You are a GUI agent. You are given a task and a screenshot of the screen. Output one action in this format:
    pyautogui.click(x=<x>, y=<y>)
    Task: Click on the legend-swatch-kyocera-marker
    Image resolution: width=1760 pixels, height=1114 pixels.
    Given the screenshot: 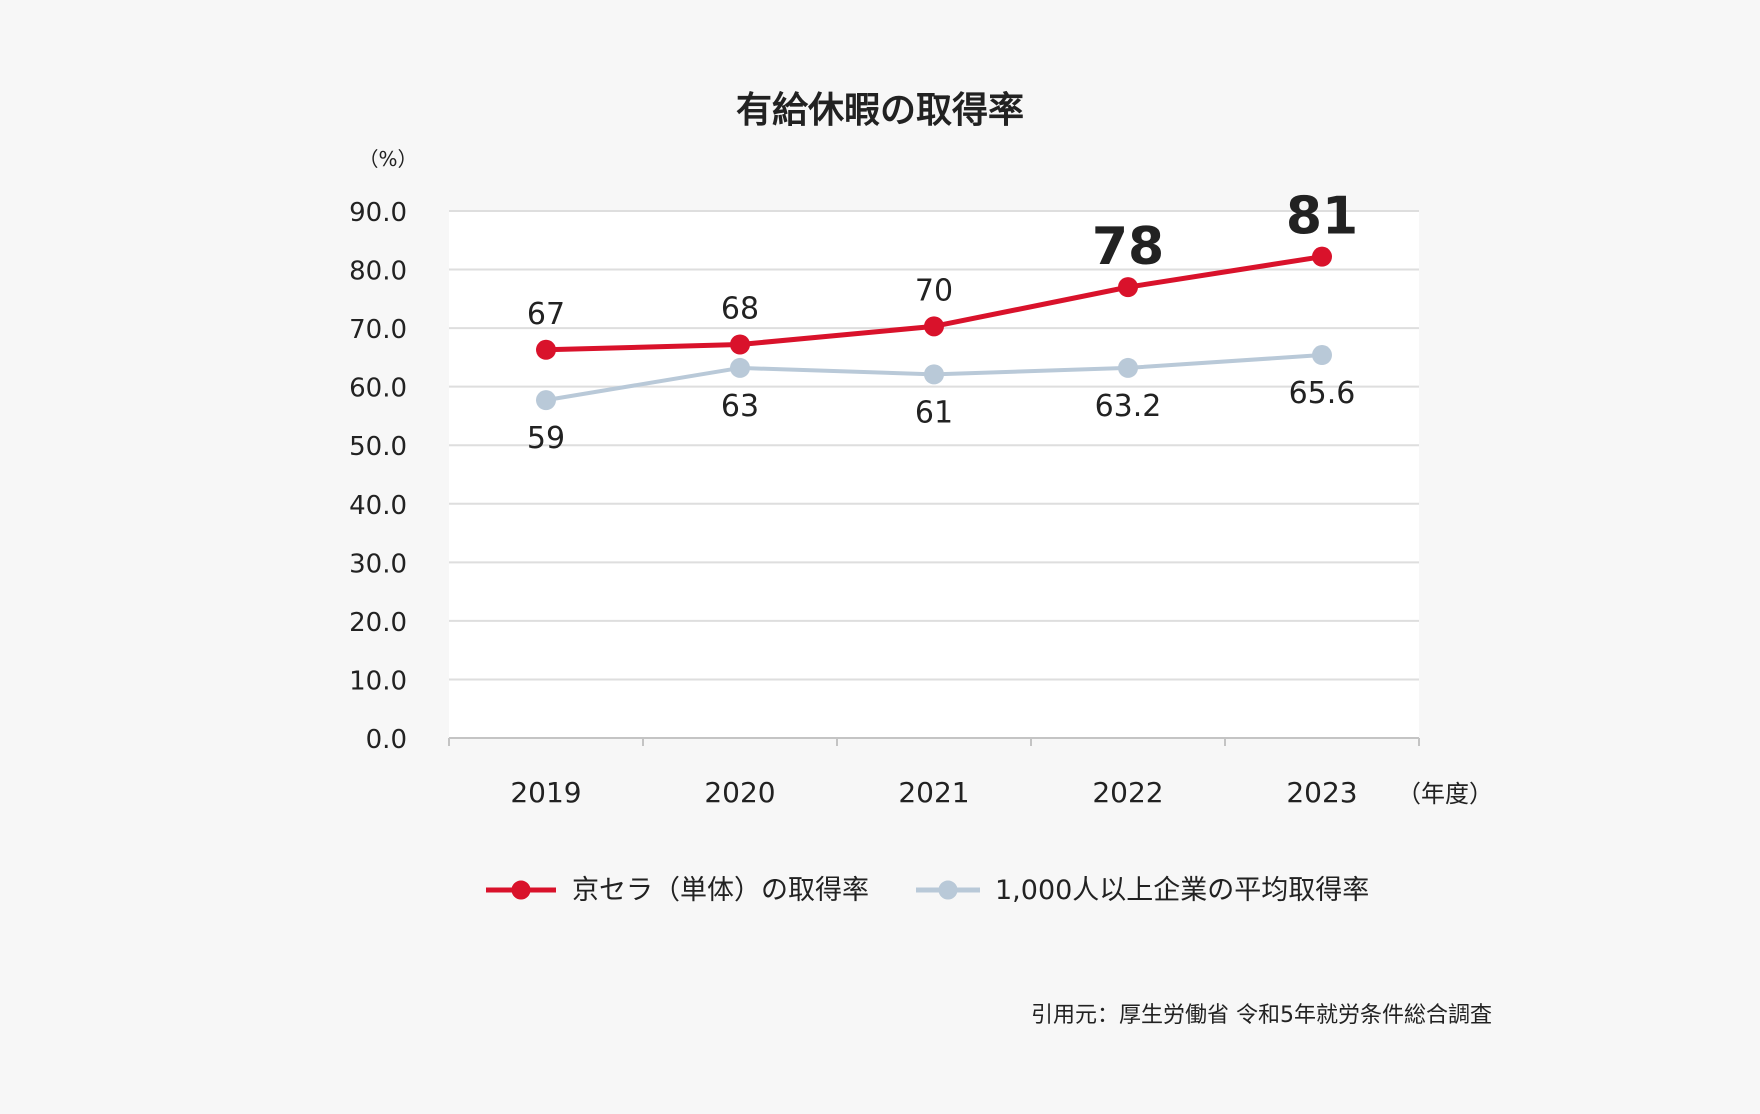 What is the action you would take?
    pyautogui.click(x=521, y=890)
    